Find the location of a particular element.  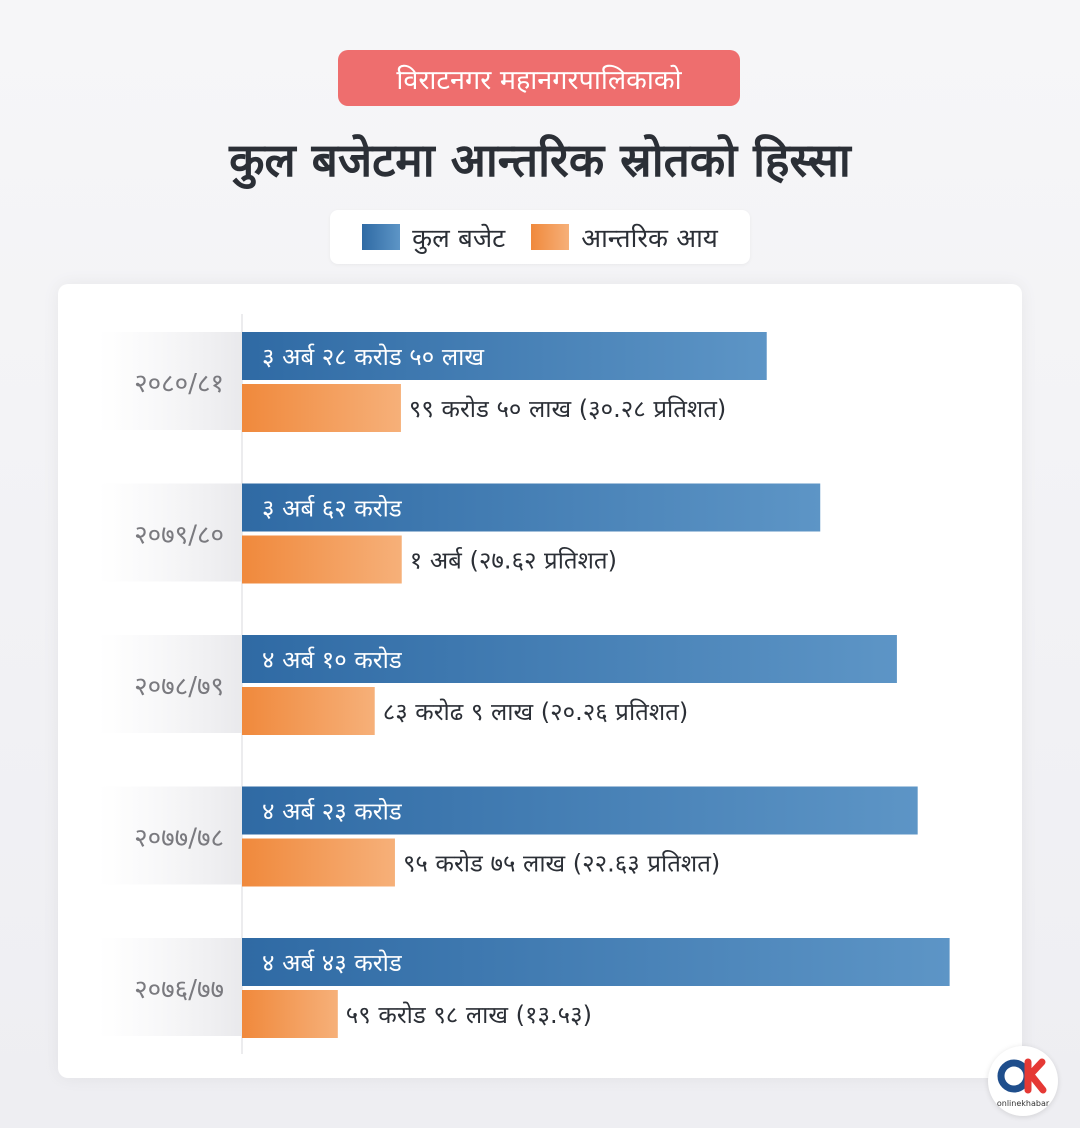

category-label: २०७७/७८ is located at coordinates (179, 839).